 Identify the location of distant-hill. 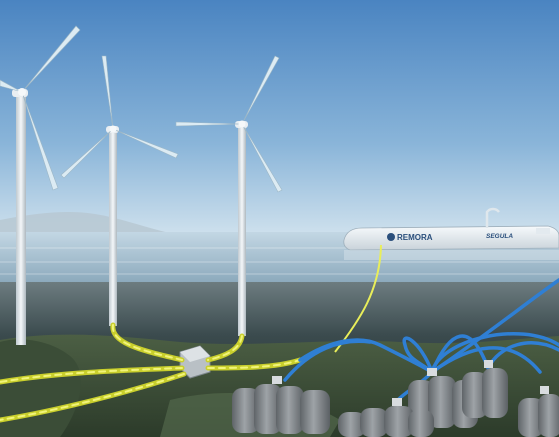
(85, 224).